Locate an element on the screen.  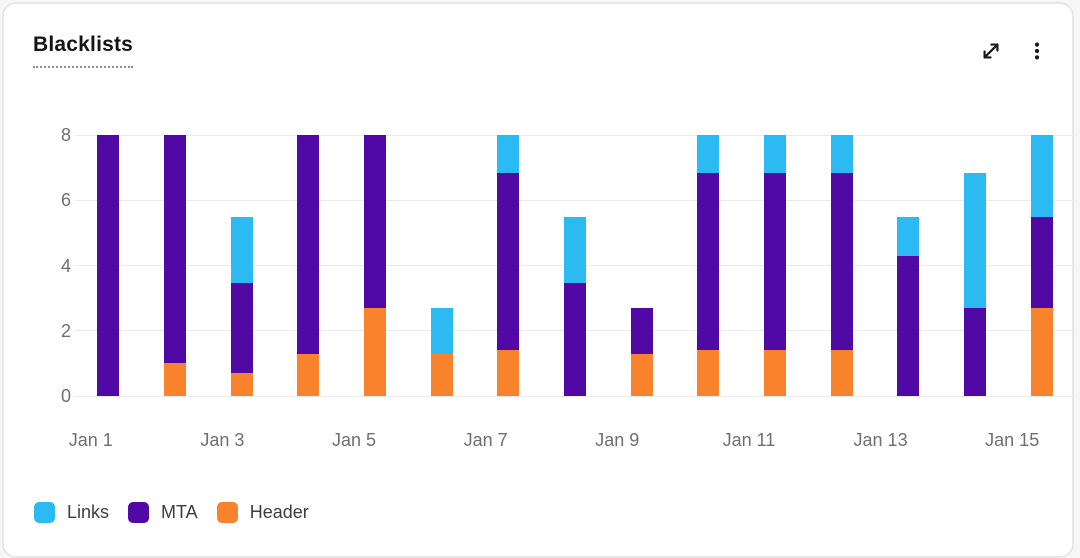
legend-item-mta: MTA is located at coordinates (163, 512).